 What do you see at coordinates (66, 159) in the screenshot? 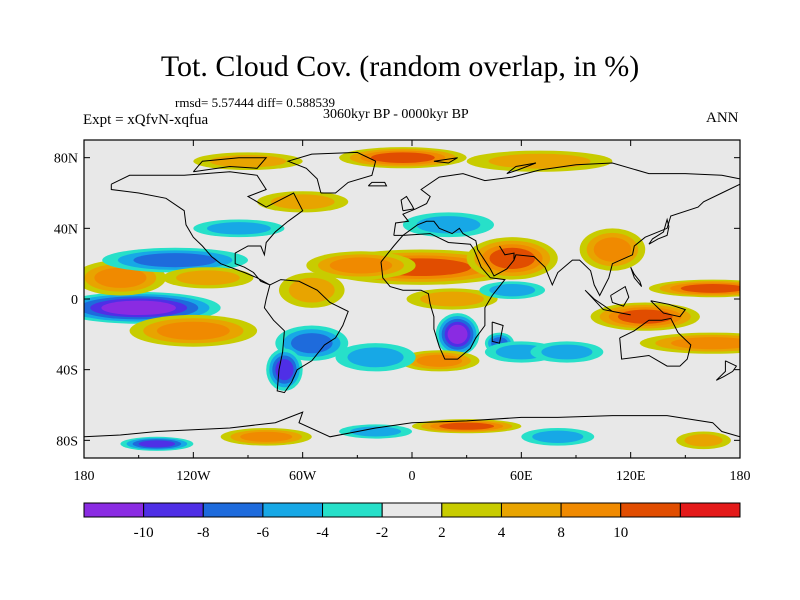
I see `y-tick-label: 80N` at bounding box center [66, 159].